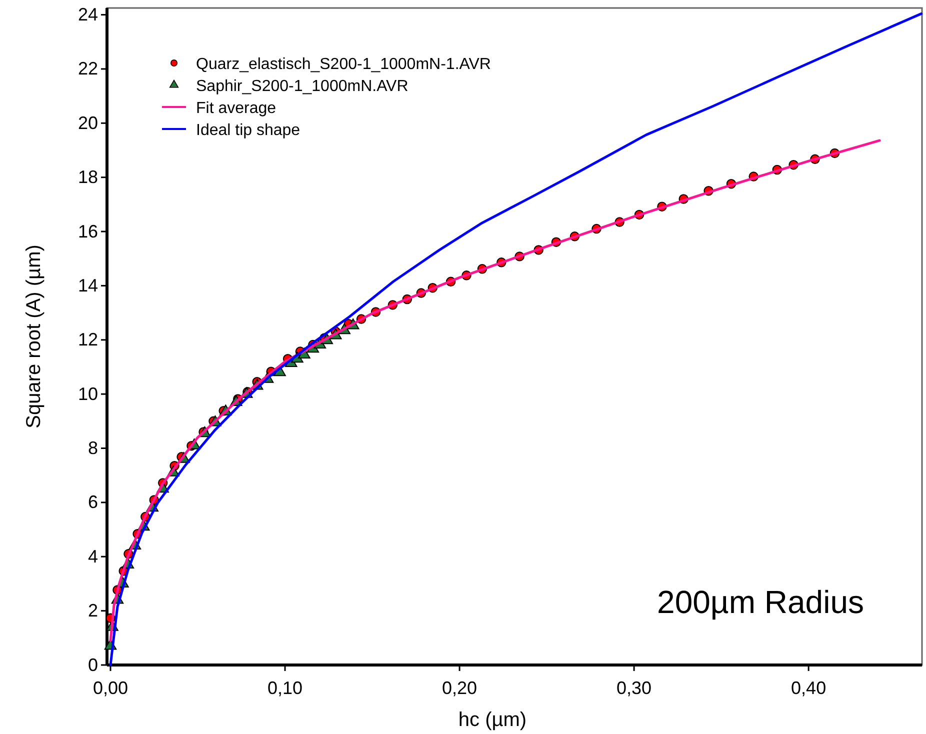 Image resolution: width=926 pixels, height=734 pixels. I want to click on x-tick-label: 0,00, so click(110, 688).